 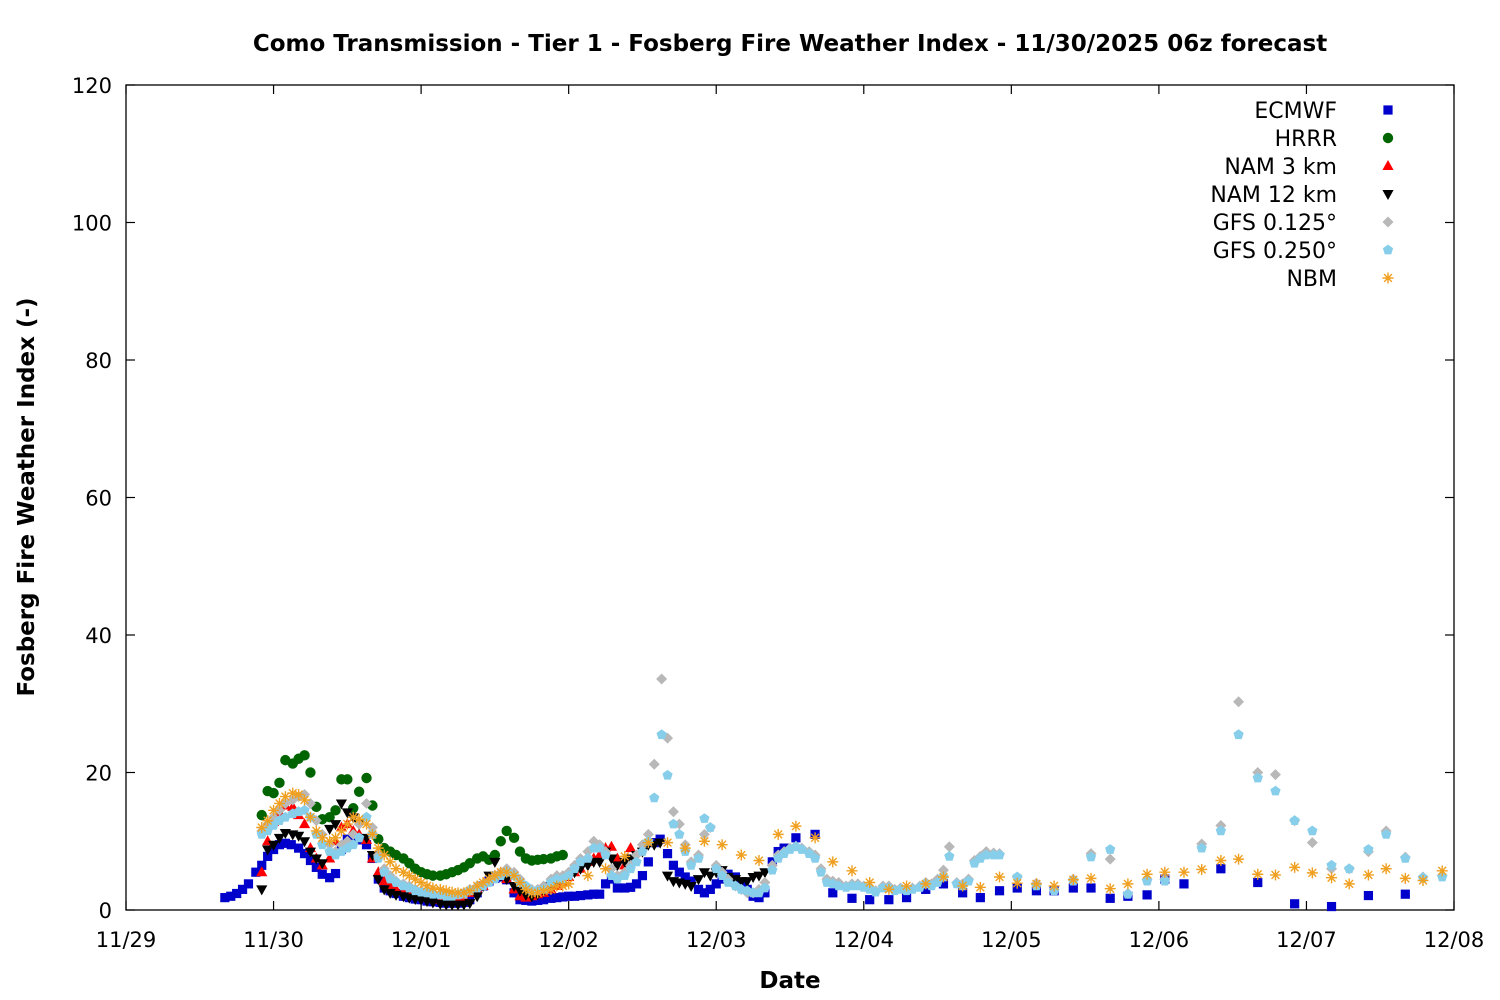 What do you see at coordinates (1306, 940) in the screenshot?
I see `x-tick-label: 12/07` at bounding box center [1306, 940].